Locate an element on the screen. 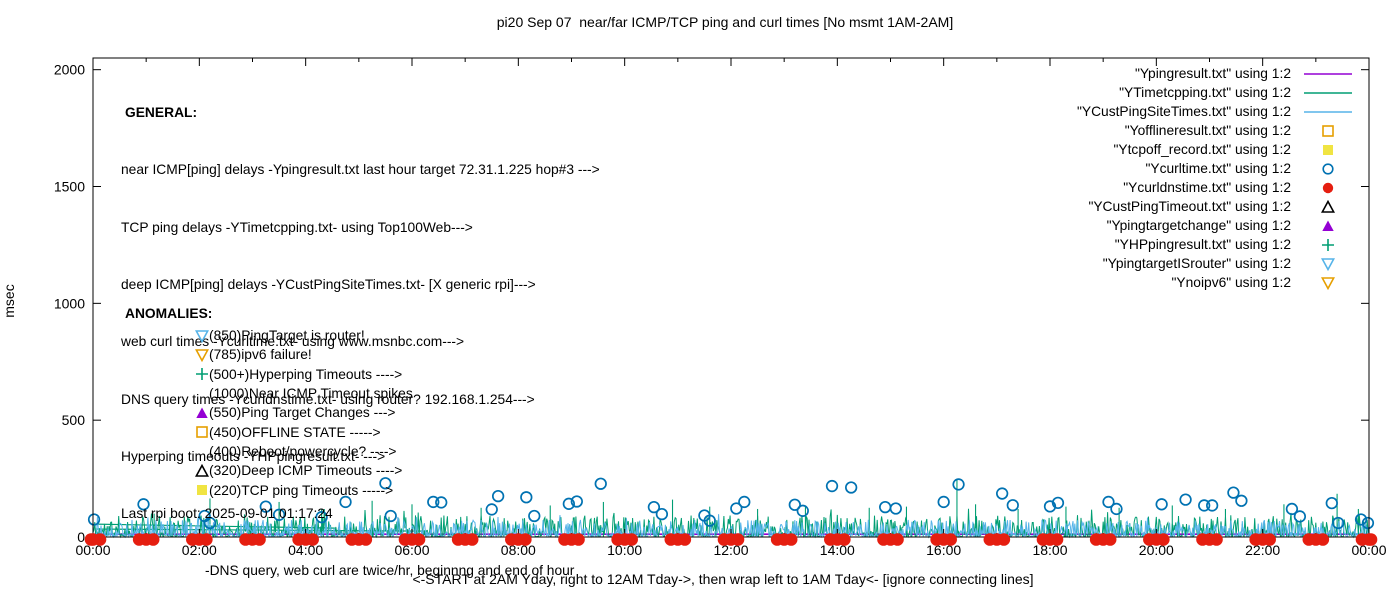 The height and width of the screenshot is (600, 1400). legend-item: "Ypingtargetchange" using 1:2 is located at coordinates (1215, 225).